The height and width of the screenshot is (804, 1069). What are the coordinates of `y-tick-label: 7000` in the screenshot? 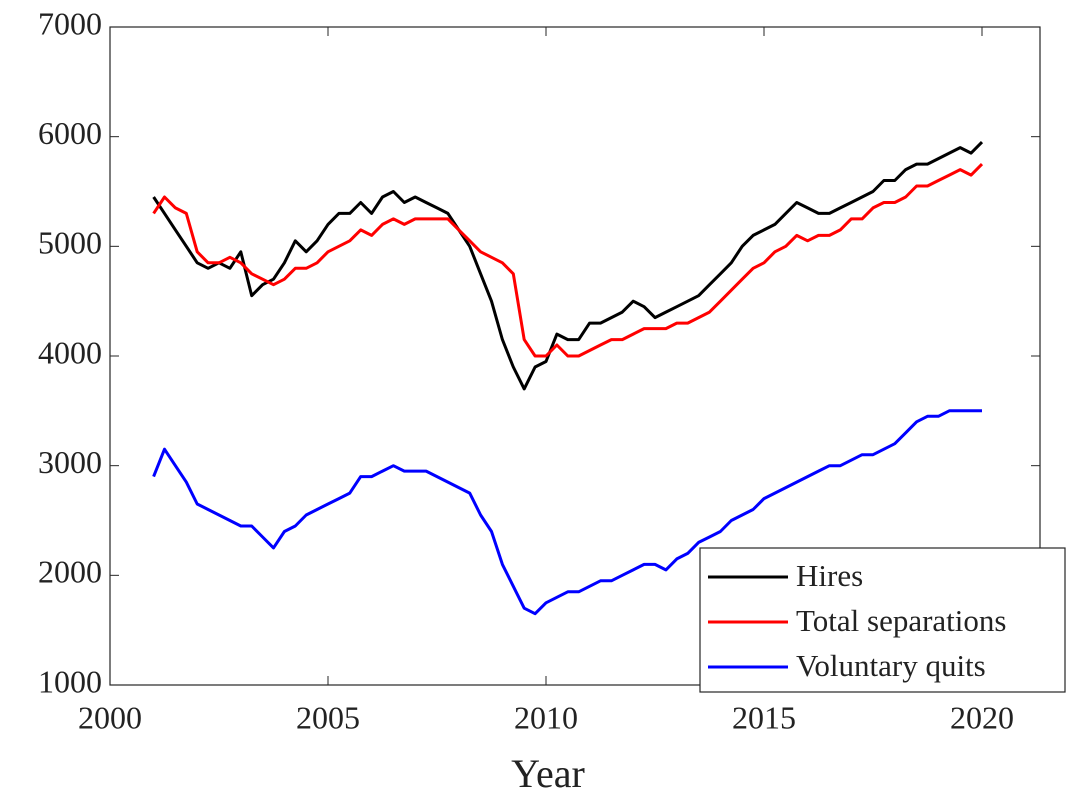 It's located at (70, 23).